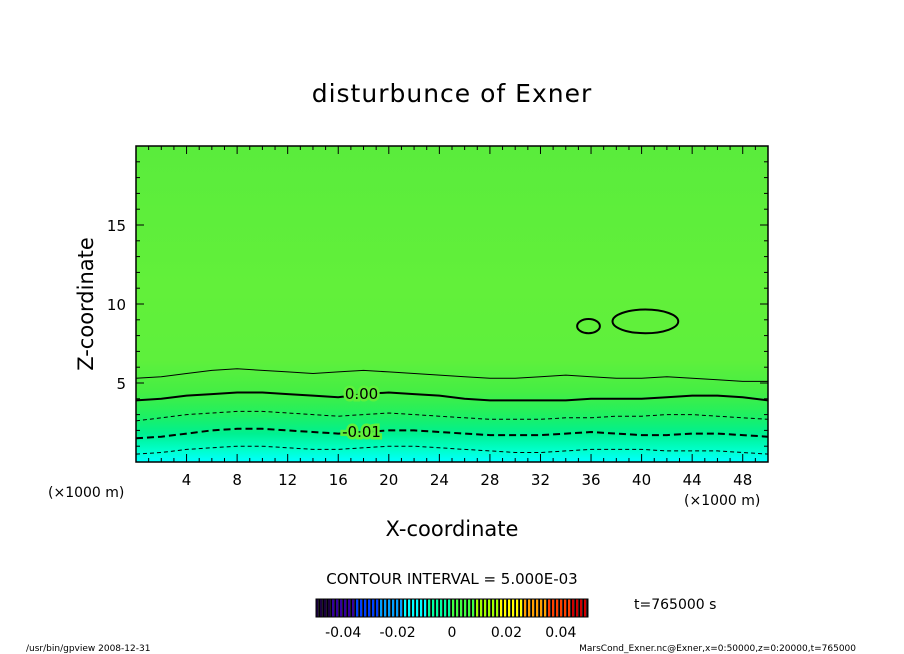 The width and height of the screenshot is (904, 654). I want to click on contour-labels: 0.00 -0.01, so click(362, 413).